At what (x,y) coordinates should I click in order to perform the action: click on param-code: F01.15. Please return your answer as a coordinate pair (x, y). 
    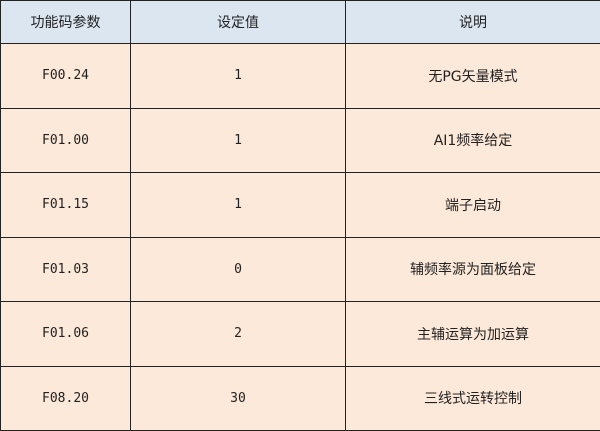
    Looking at the image, I should click on (65, 205).